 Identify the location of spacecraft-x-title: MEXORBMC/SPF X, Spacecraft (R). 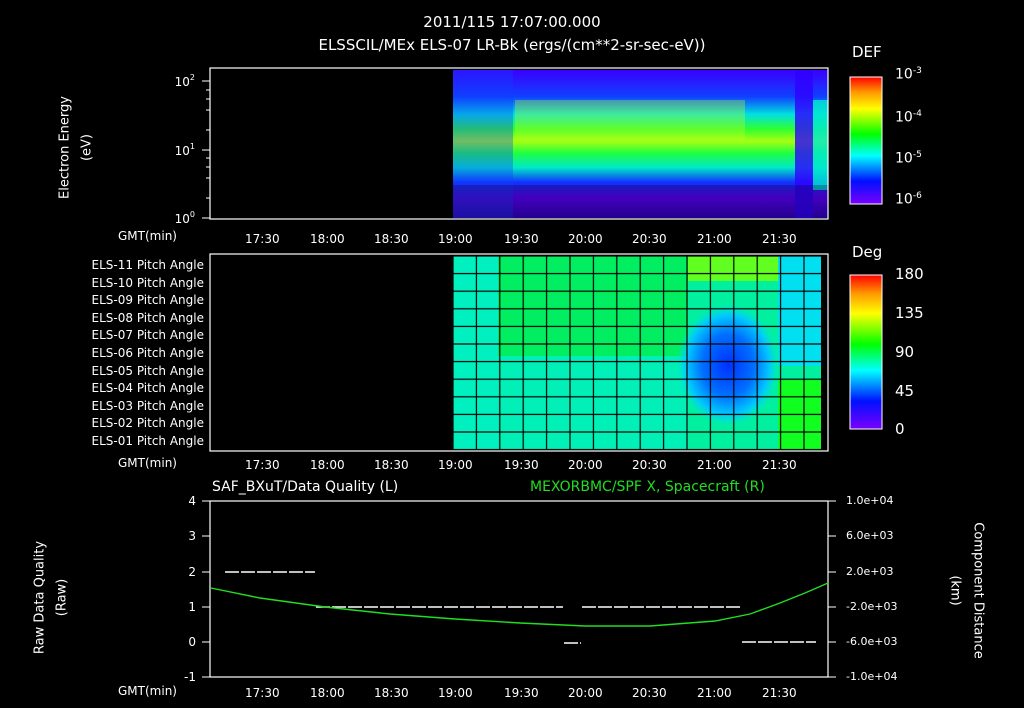
(647, 487).